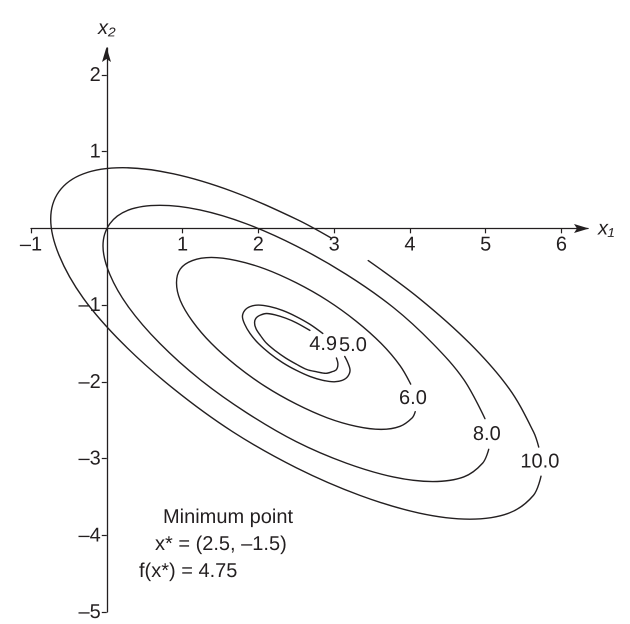 The width and height of the screenshot is (630, 624). Describe the element at coordinates (106, 28) in the screenshot. I see `y-axis-title: x₂` at that location.